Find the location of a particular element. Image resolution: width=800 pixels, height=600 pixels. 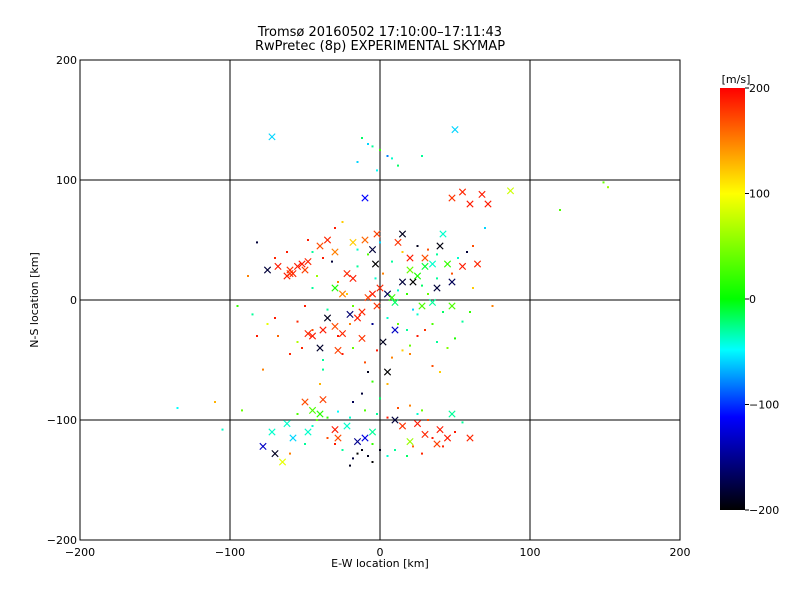

colorbar-tick-label: −200 is located at coordinates (764, 510).